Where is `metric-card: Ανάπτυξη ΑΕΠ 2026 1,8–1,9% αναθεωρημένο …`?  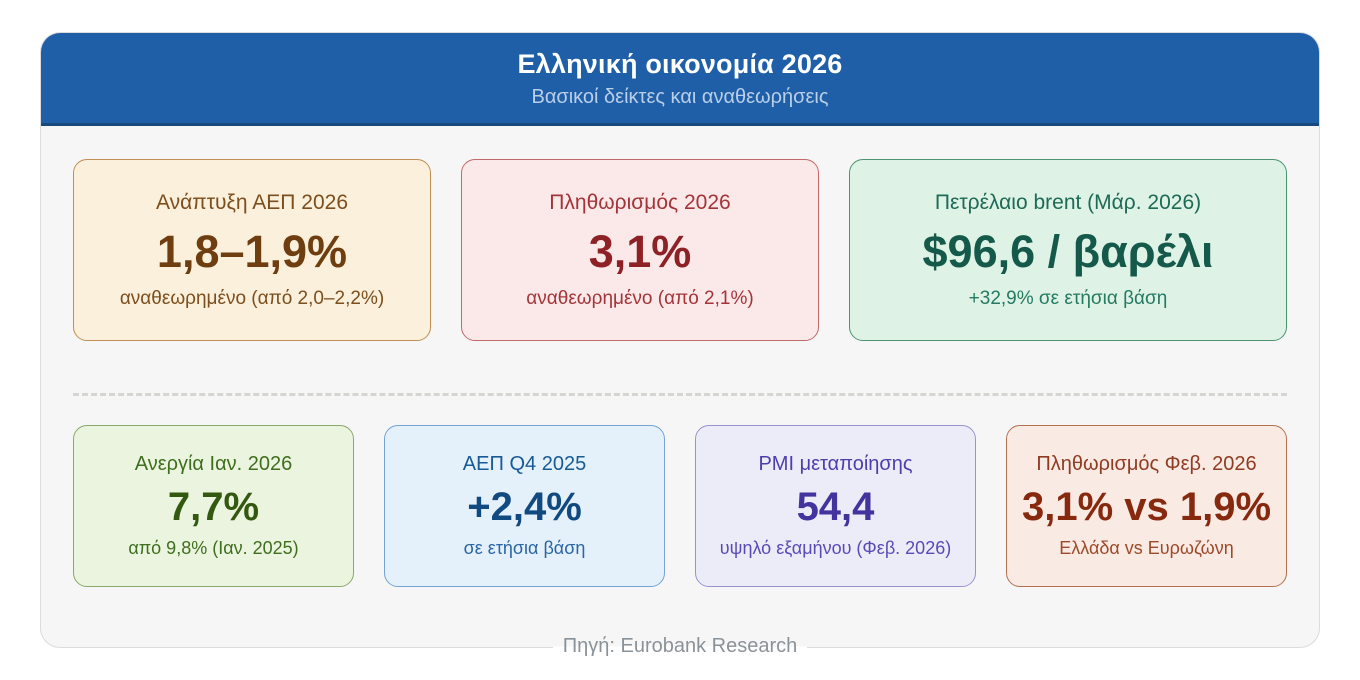
metric-card: Ανάπτυξη ΑΕΠ 2026 1,8–1,9% αναθεωρημένο … is located at coordinates (252, 250).